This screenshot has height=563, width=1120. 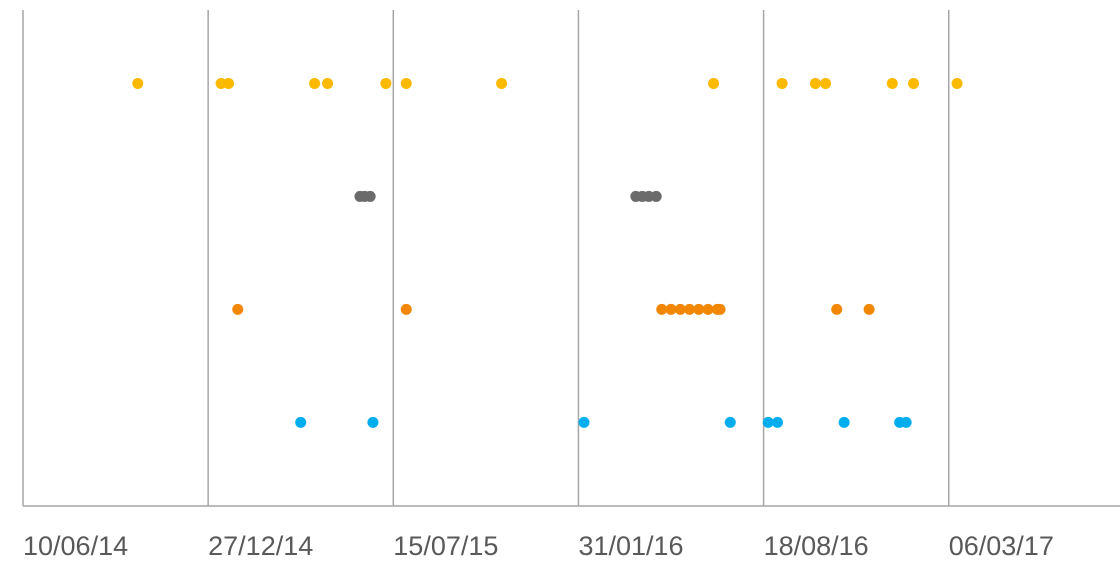 I want to click on x-tick-label: 18/08/16, so click(x=816, y=546).